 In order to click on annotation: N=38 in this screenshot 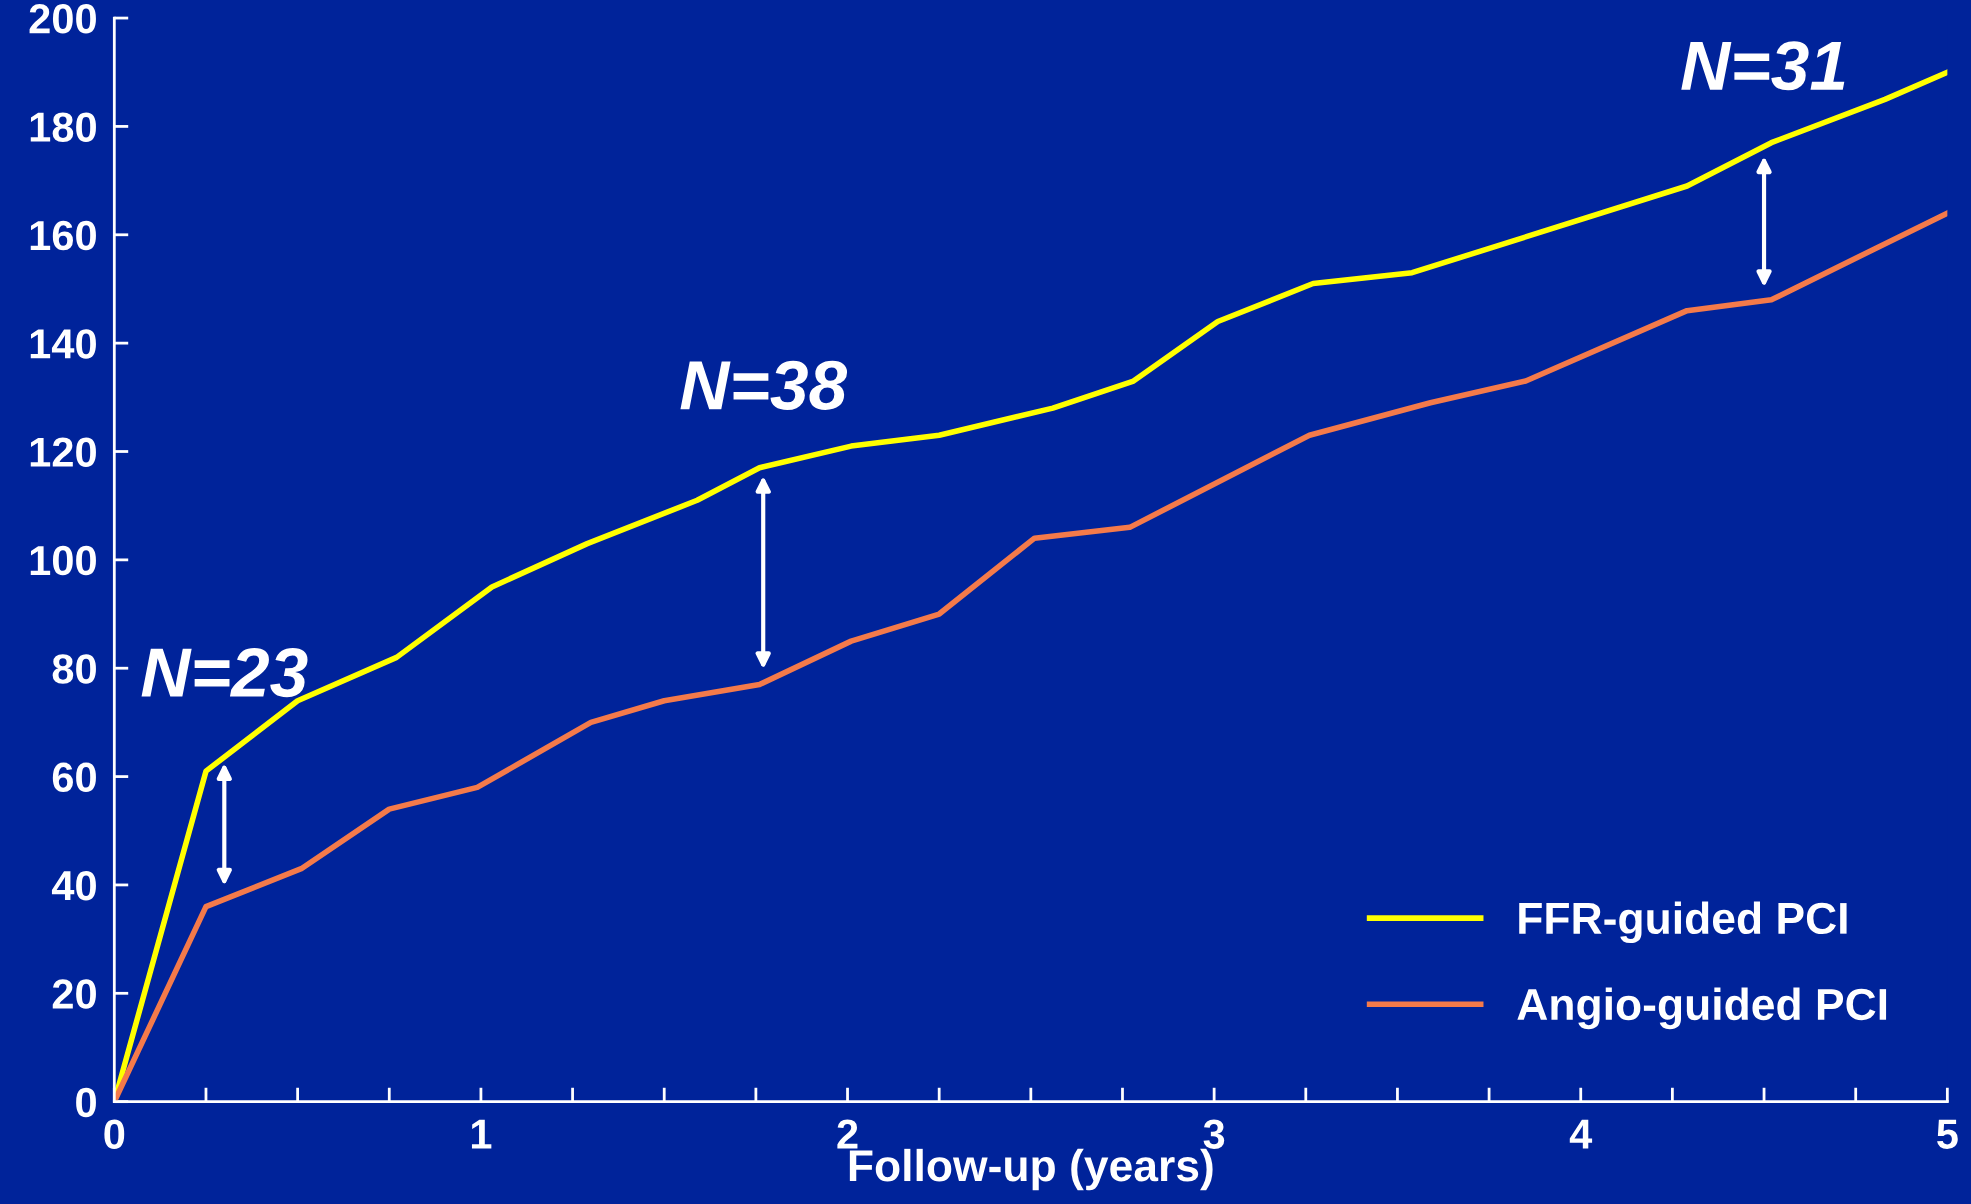, I will do `click(764, 385)`.